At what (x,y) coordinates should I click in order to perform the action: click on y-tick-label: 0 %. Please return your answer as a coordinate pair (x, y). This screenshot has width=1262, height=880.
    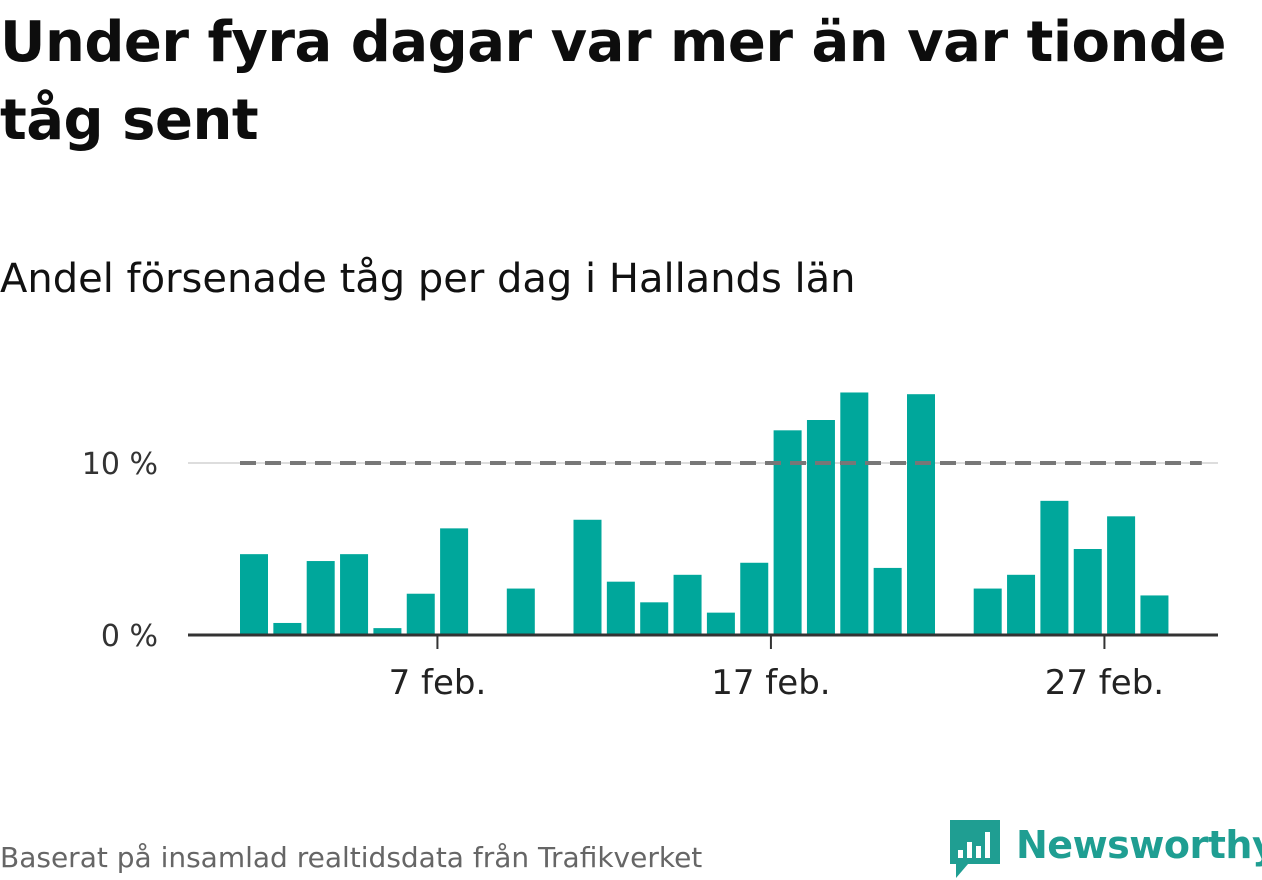
    Looking at the image, I should click on (129, 636).